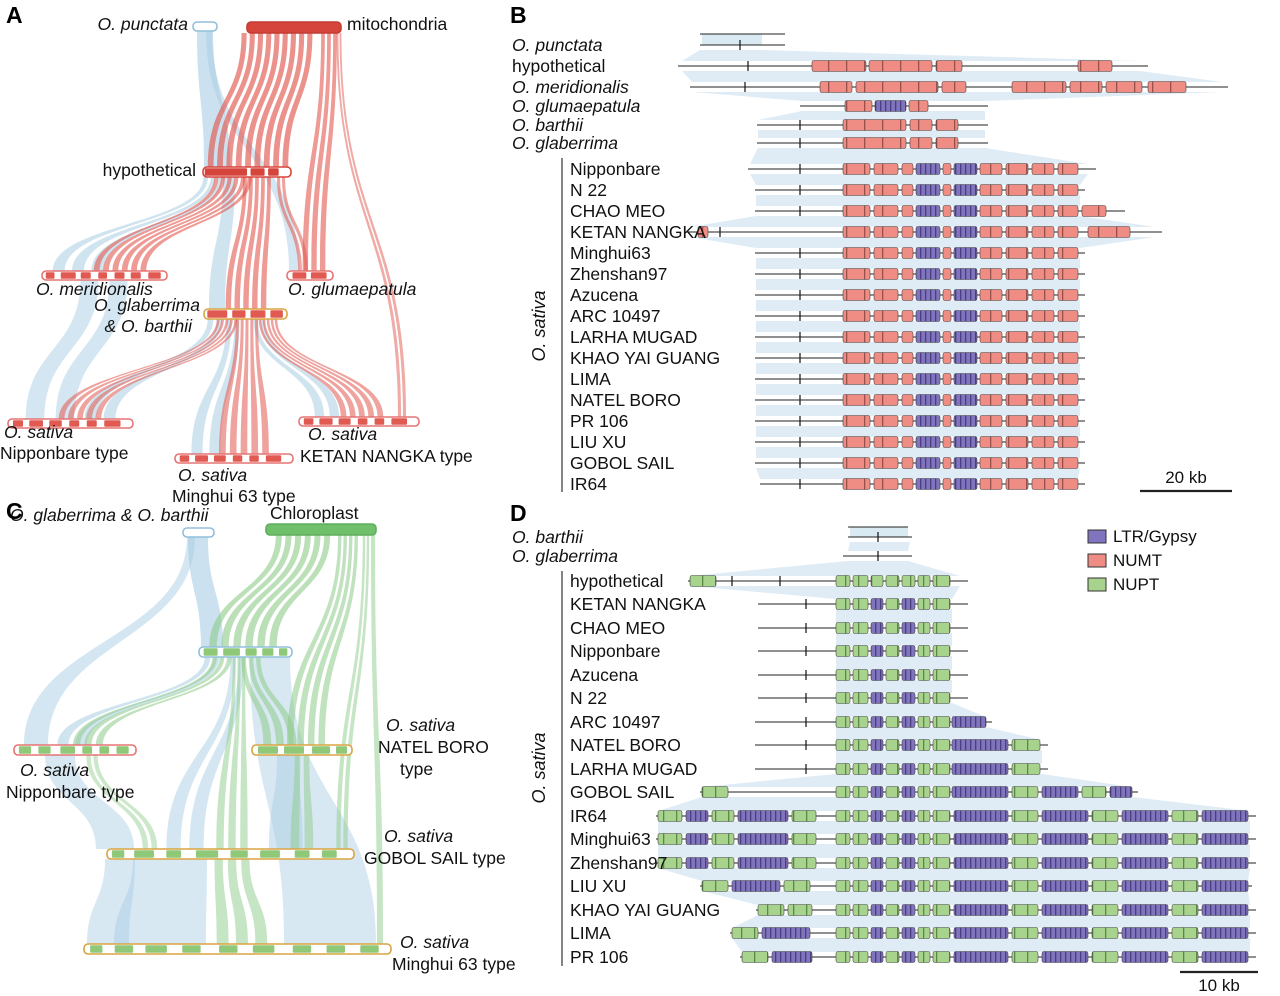 Image resolution: width=1280 pixels, height=996 pixels. What do you see at coordinates (212, 475) in the screenshot?
I see `sankey-label: O. sativa` at bounding box center [212, 475].